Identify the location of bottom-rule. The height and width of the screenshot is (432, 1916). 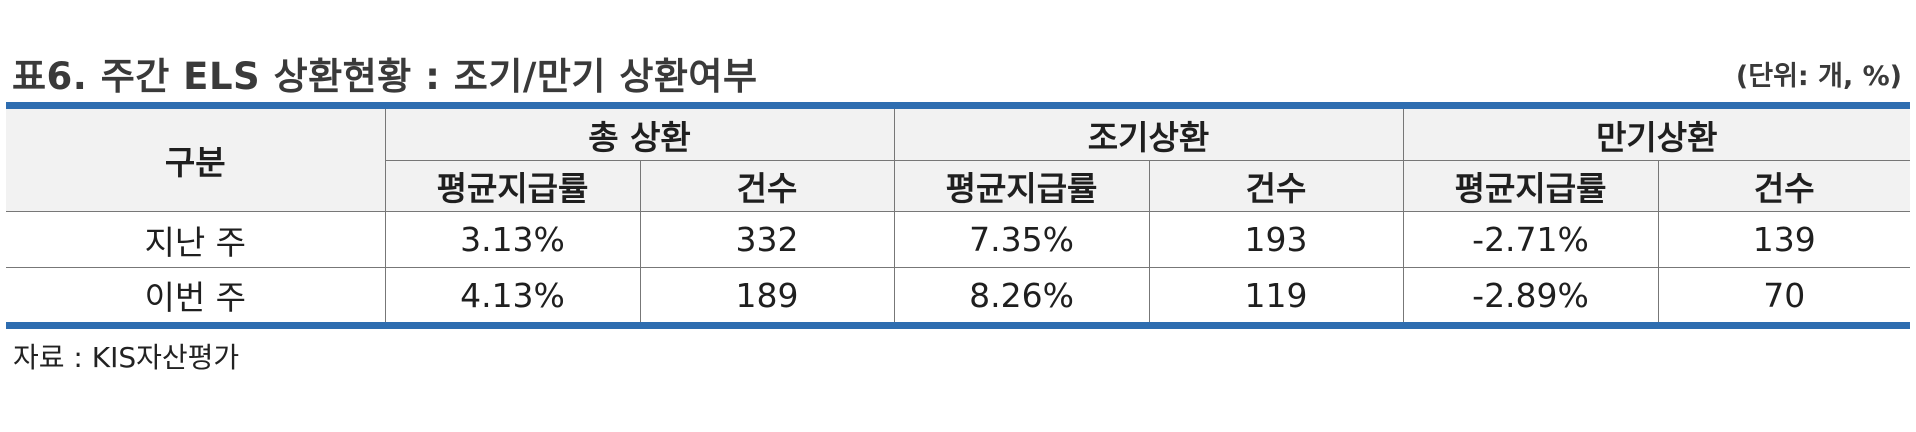
(958, 325).